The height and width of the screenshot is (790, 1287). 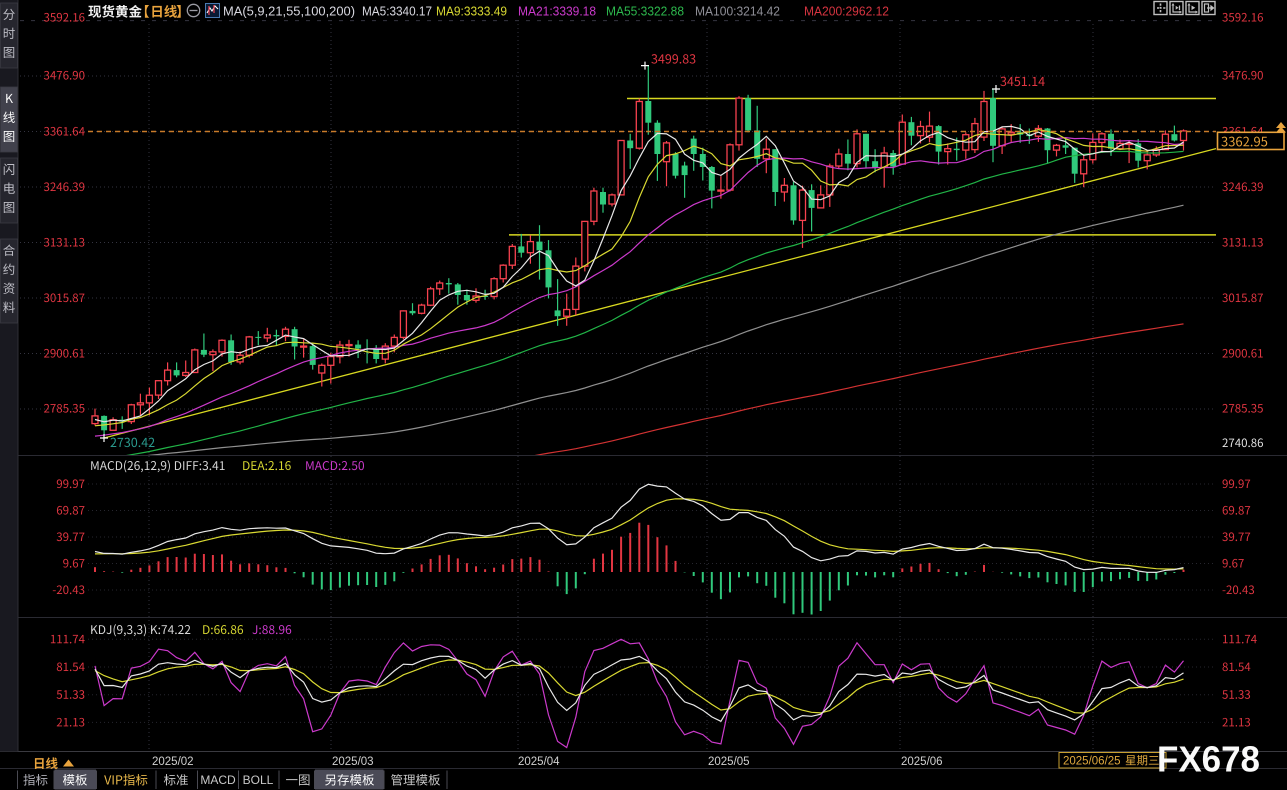 I want to click on svg-text: 2025/02, so click(x=173, y=762).